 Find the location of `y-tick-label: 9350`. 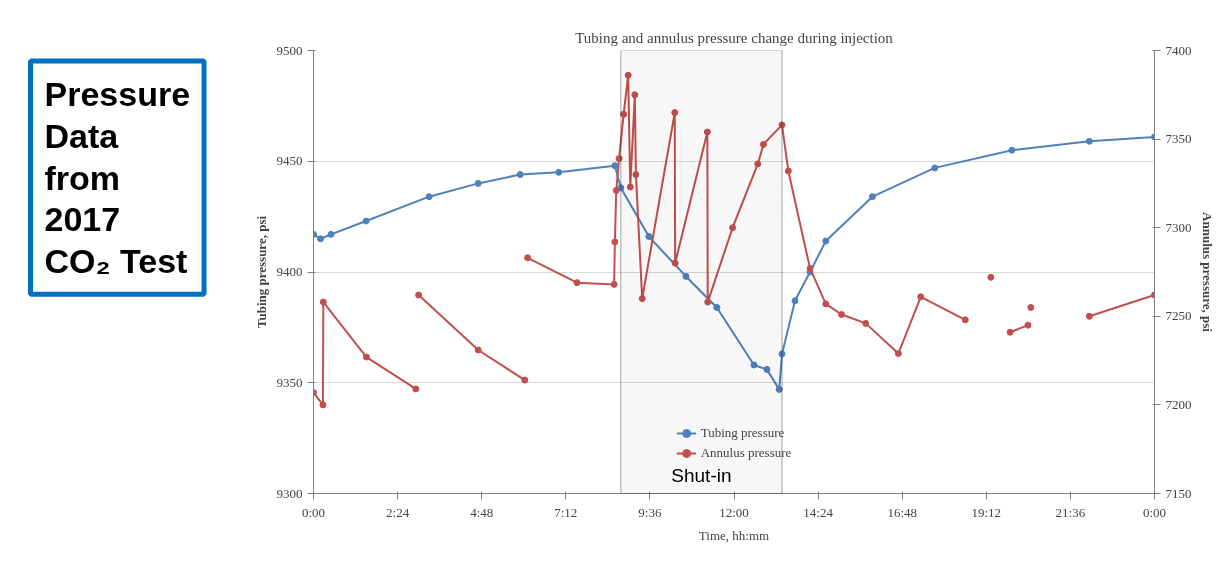

y-tick-label: 9350 is located at coordinates (289, 382).